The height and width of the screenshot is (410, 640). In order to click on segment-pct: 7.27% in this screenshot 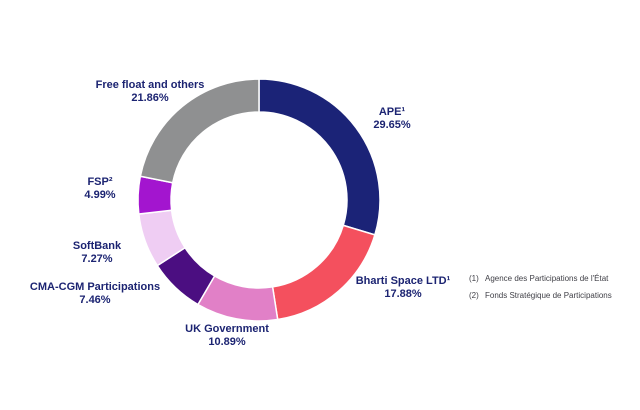, I will do `click(97, 259)`.